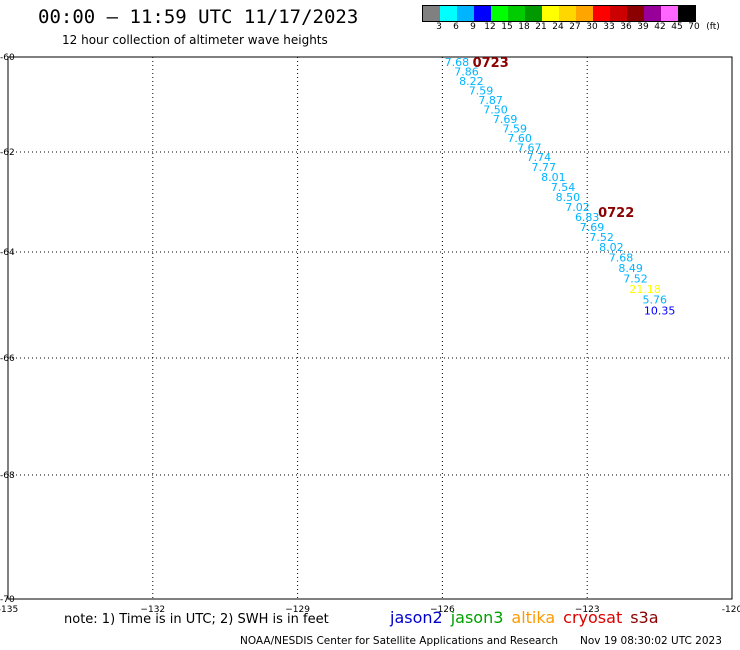 The height and width of the screenshot is (650, 740). What do you see at coordinates (466, 71) in the screenshot?
I see `wave-height-label: 7.86` at bounding box center [466, 71].